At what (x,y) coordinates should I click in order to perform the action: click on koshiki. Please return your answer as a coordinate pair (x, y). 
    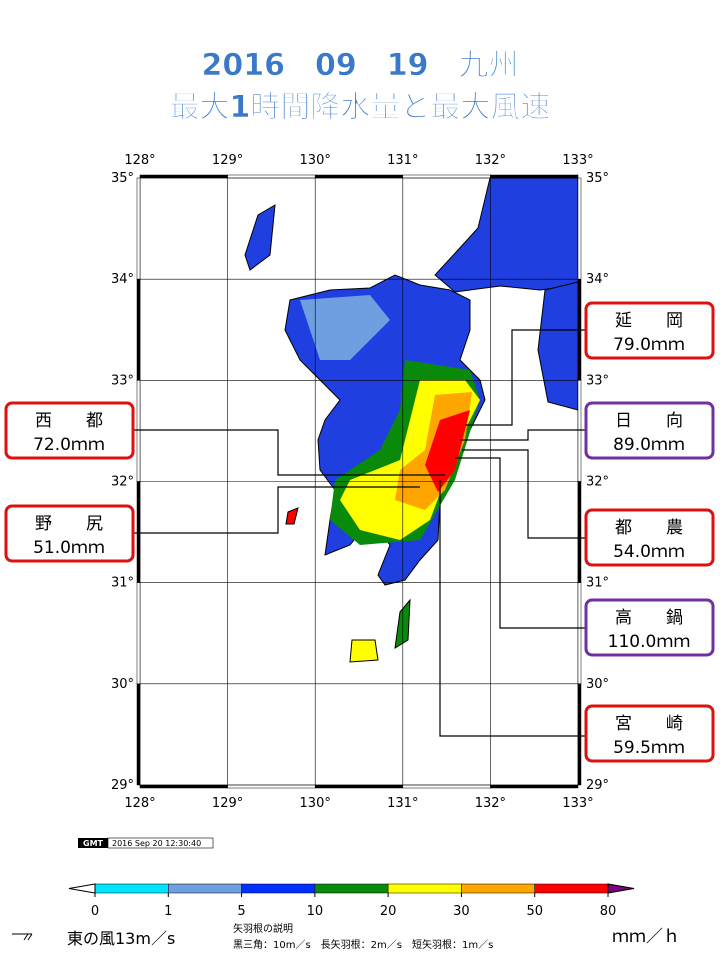
    Looking at the image, I should click on (292, 516).